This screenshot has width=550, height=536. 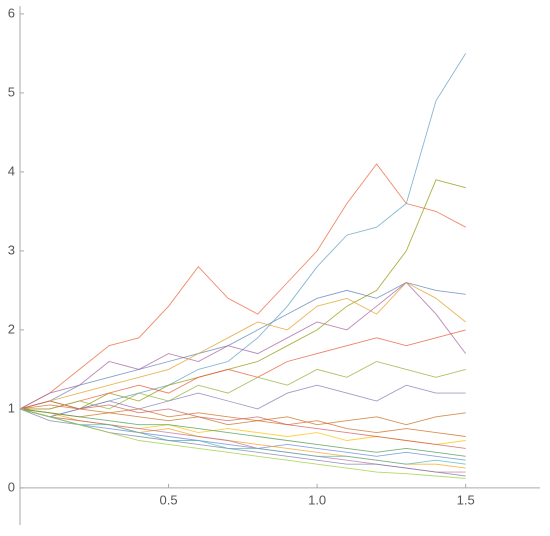 I want to click on x-tick-label: 1.5, so click(x=466, y=499).